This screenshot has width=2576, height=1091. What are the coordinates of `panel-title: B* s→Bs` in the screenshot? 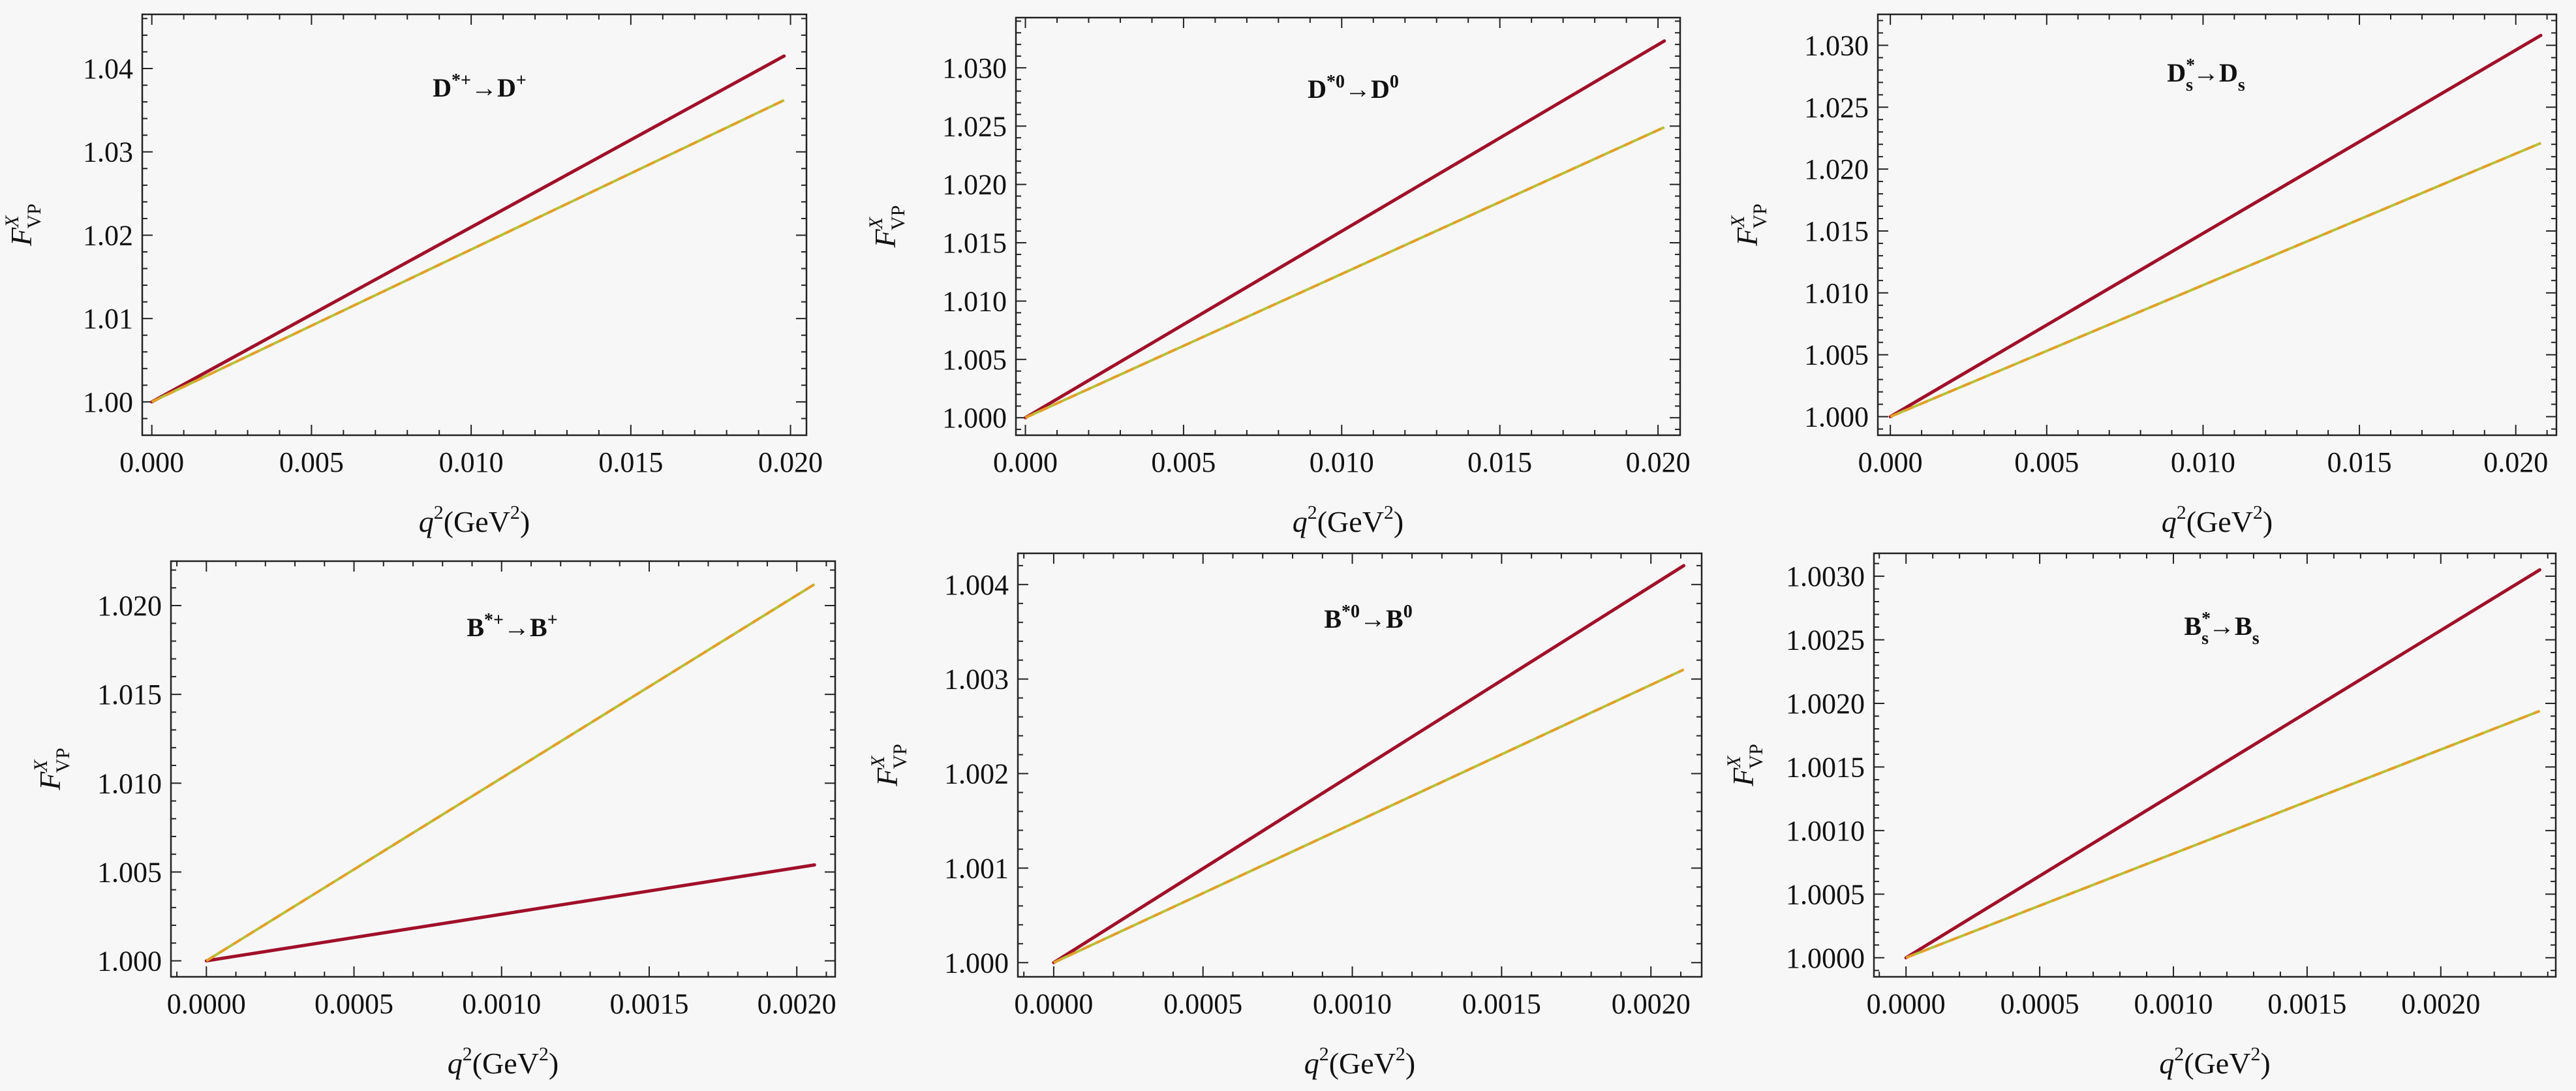 It's located at (2221, 629).